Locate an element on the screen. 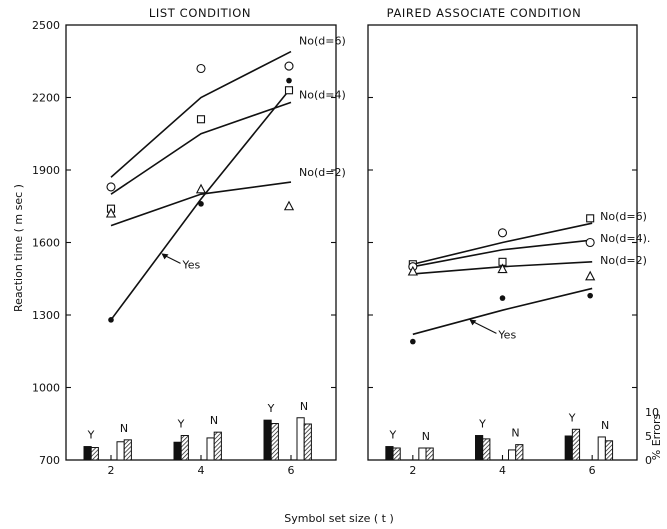 This screenshot has width=667, height=529. panel-title: LIST CONDITION is located at coordinates (200, 13).